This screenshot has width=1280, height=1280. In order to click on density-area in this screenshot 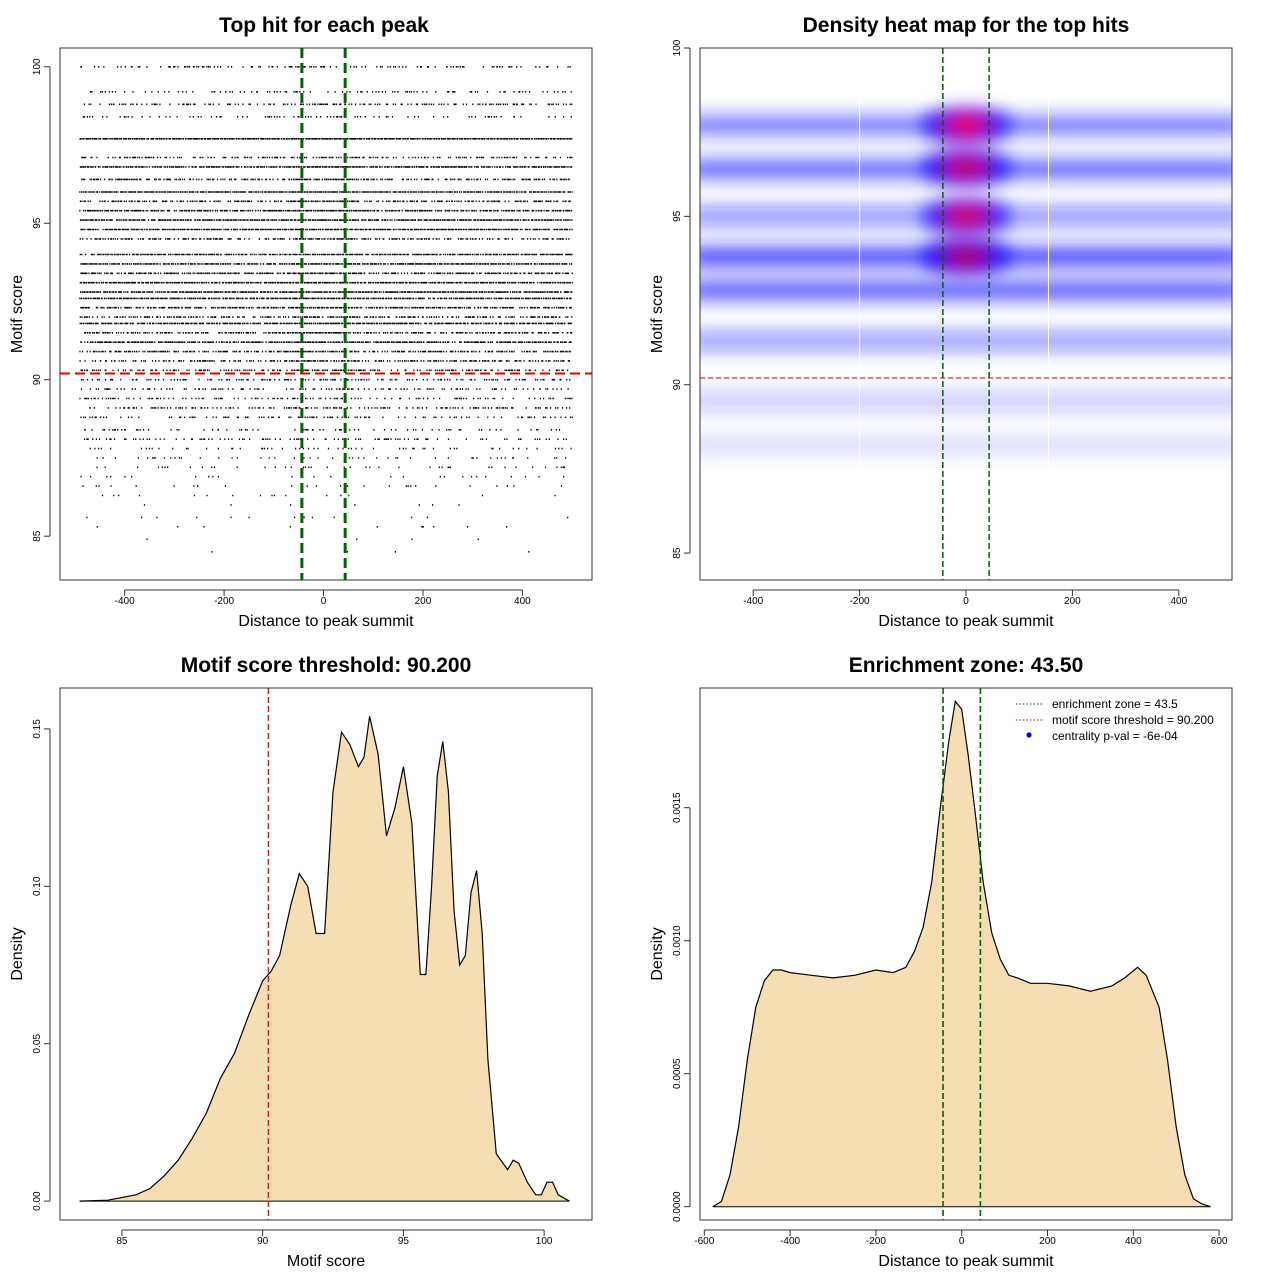, I will do `click(324, 959)`.